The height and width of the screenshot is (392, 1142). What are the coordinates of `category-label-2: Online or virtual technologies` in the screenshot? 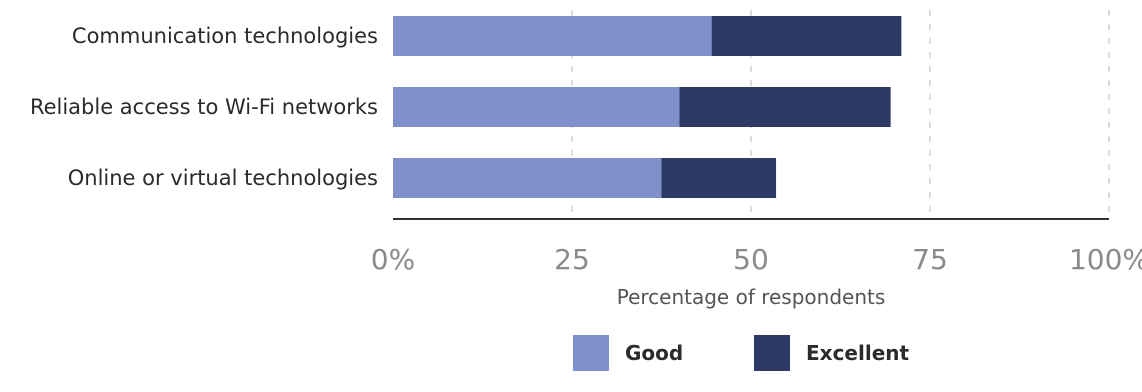 It's located at (223, 178).